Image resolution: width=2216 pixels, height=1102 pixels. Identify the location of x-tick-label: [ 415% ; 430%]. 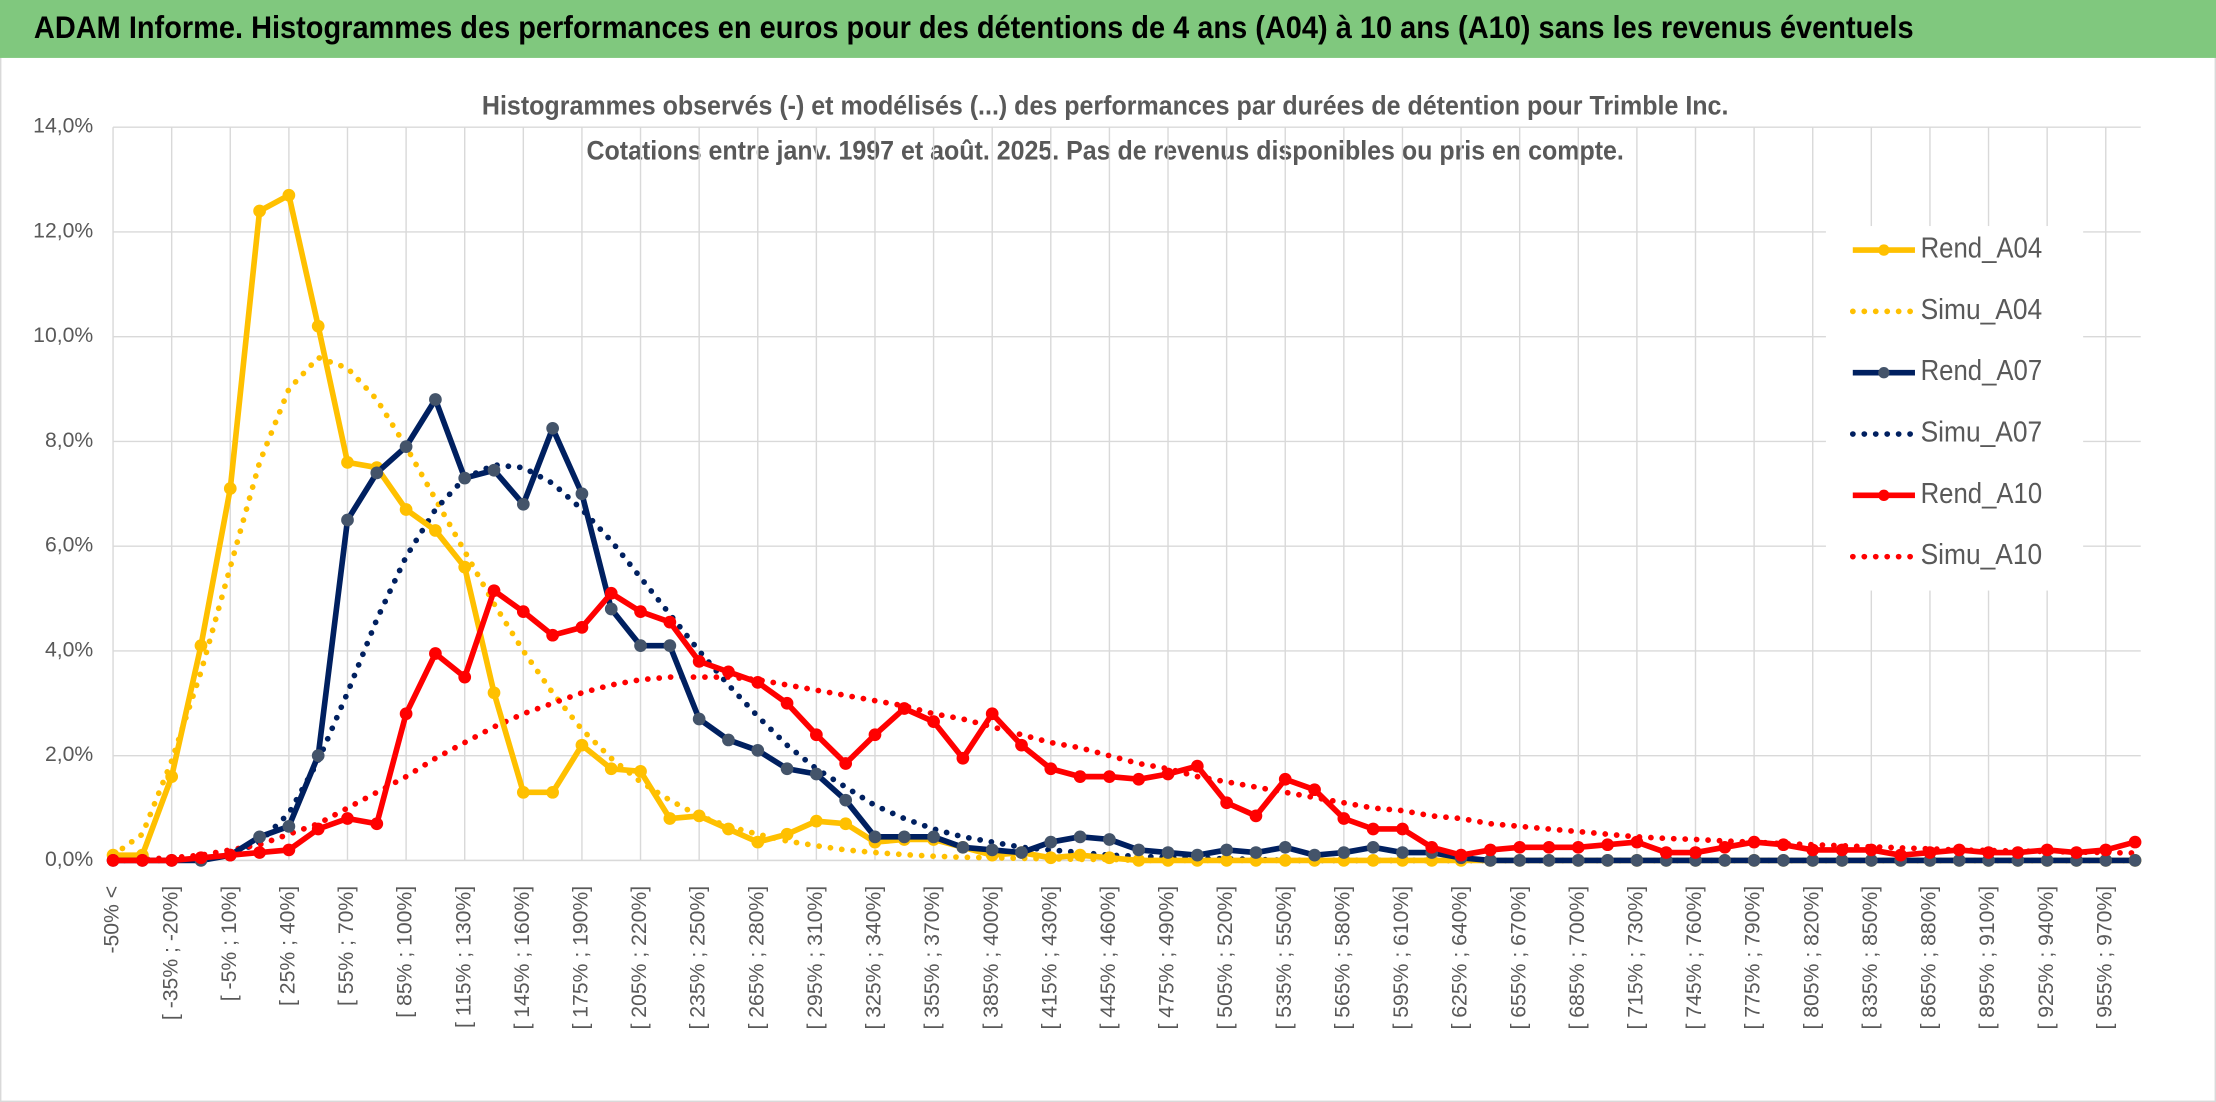
(1049, 958).